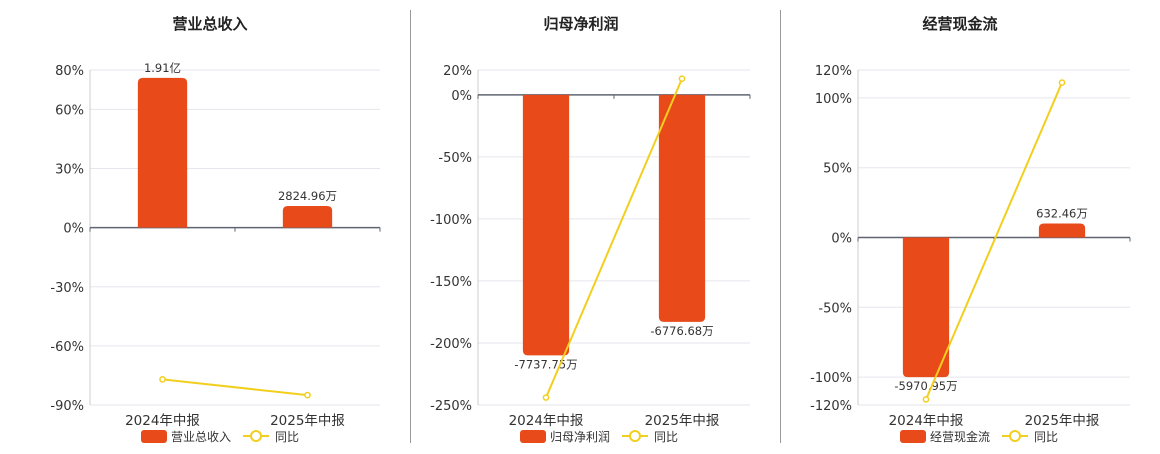 This screenshot has height=454, width=1160. I want to click on chart-title: 营业总收入, so click(209, 24).